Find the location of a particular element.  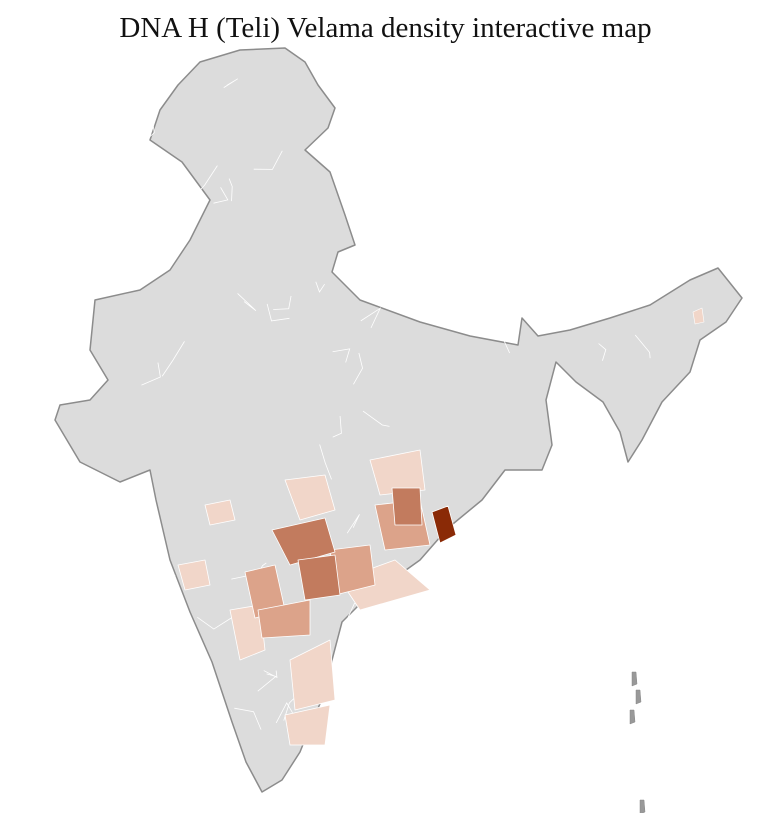

district-region-low is located at coordinates (220, 512).